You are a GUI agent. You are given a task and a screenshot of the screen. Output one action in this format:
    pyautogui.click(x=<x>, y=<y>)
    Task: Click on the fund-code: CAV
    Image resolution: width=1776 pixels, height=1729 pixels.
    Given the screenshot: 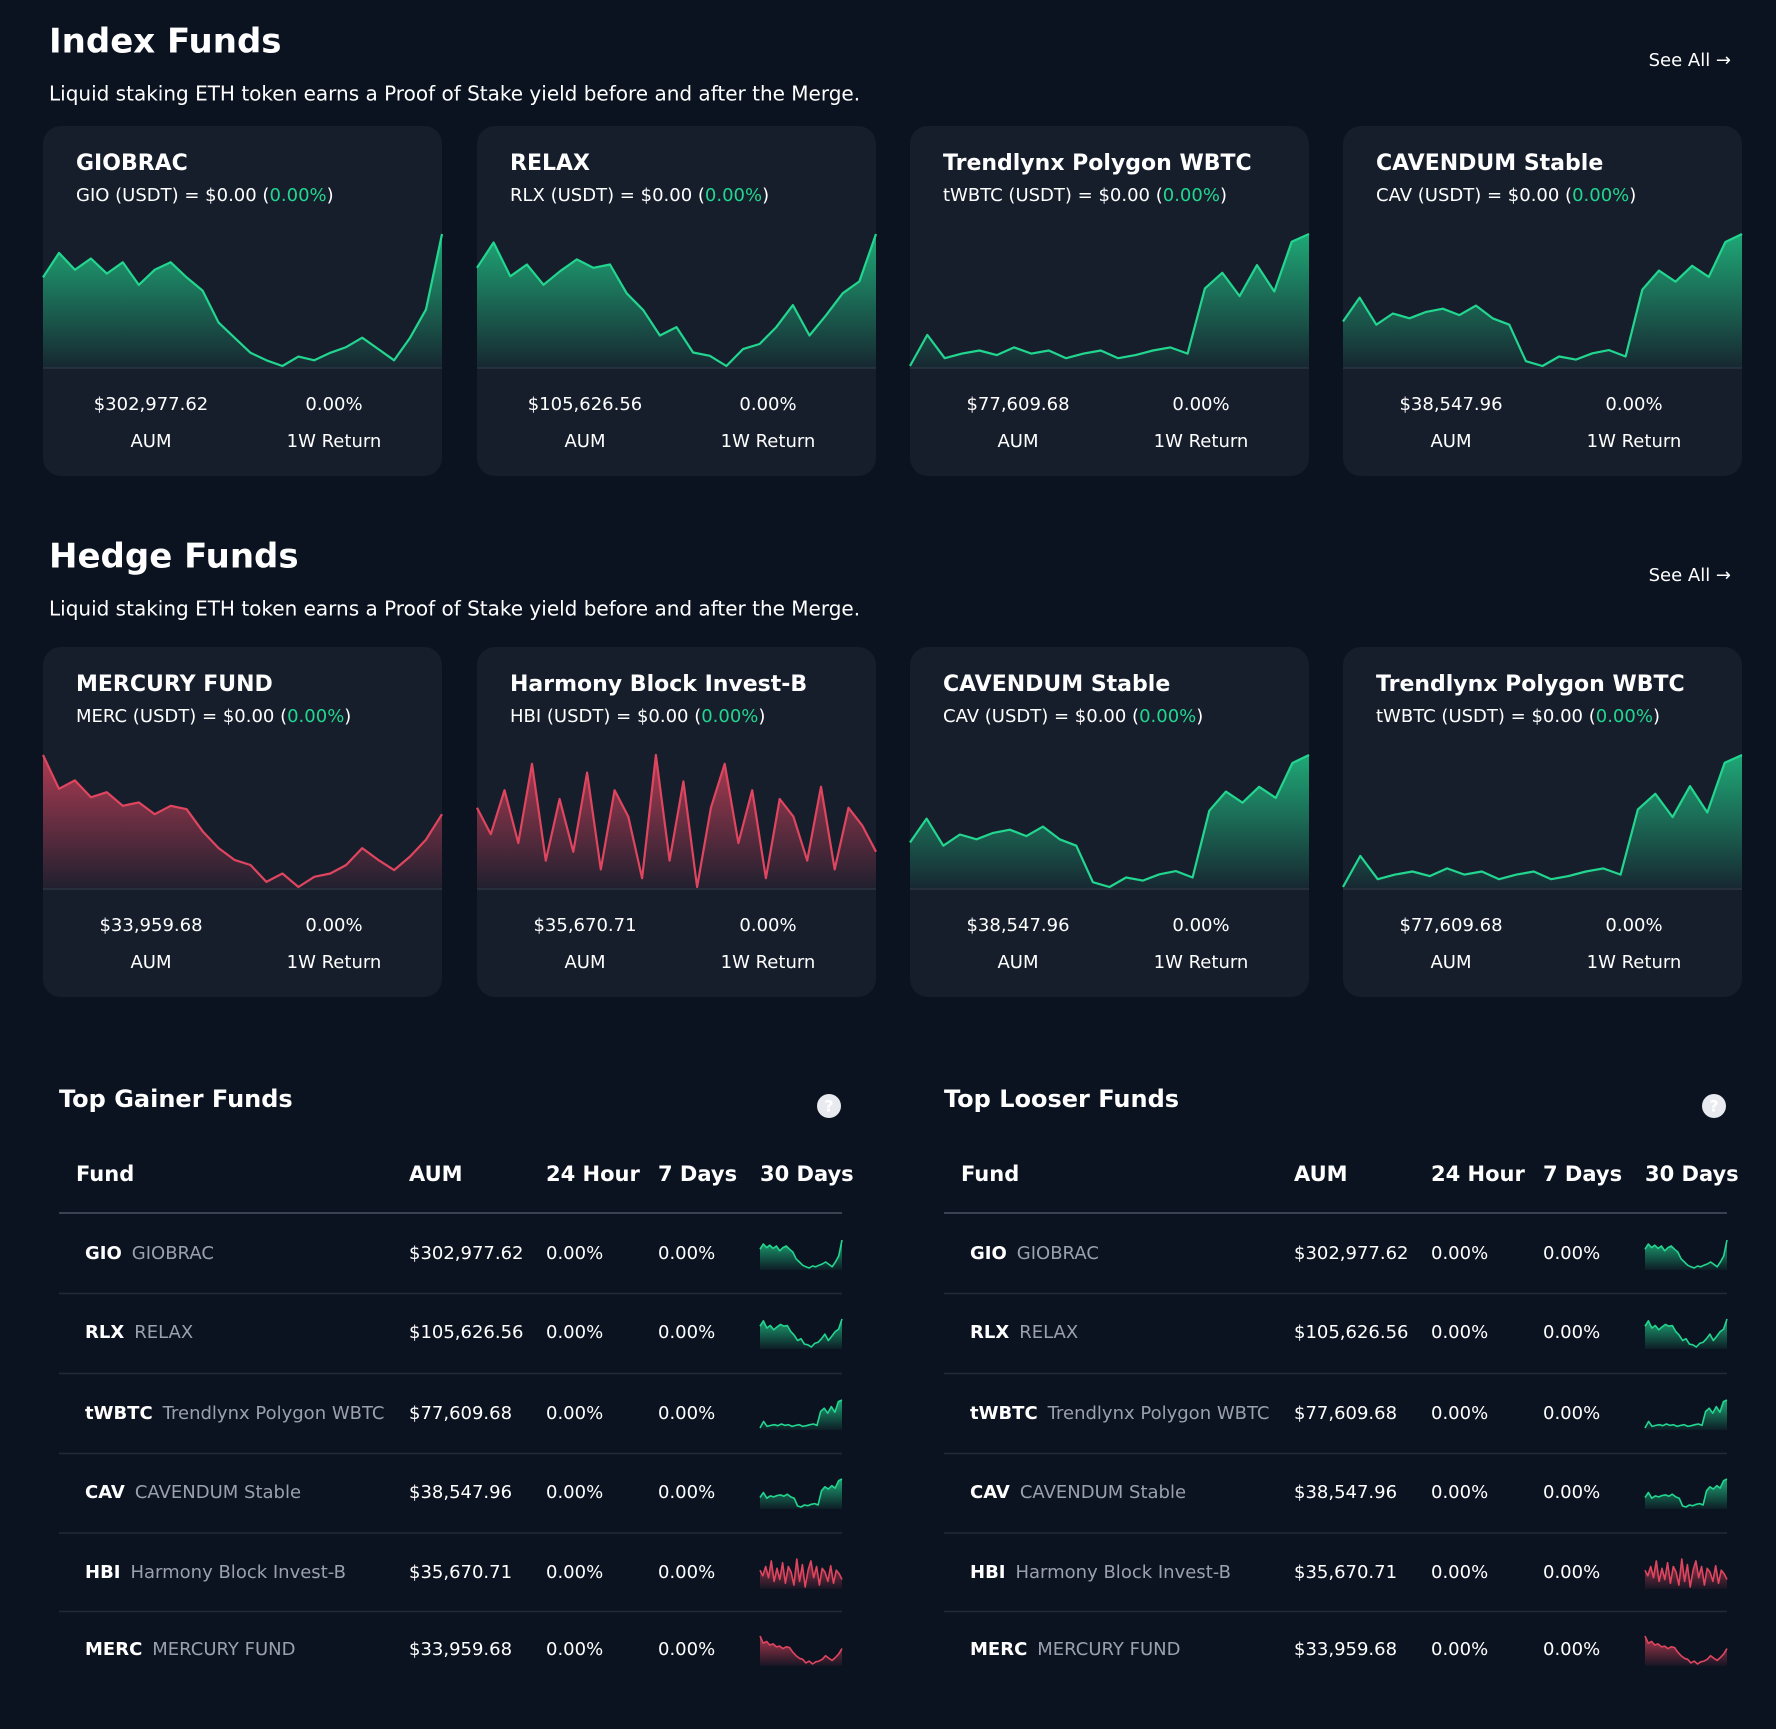 What is the action you would take?
    pyautogui.click(x=105, y=1492)
    